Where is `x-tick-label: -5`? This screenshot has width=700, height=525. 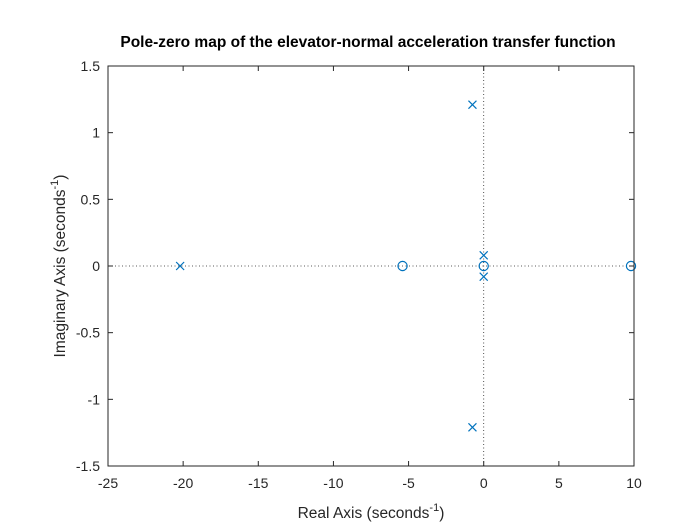 x-tick-label: -5 is located at coordinates (408, 483).